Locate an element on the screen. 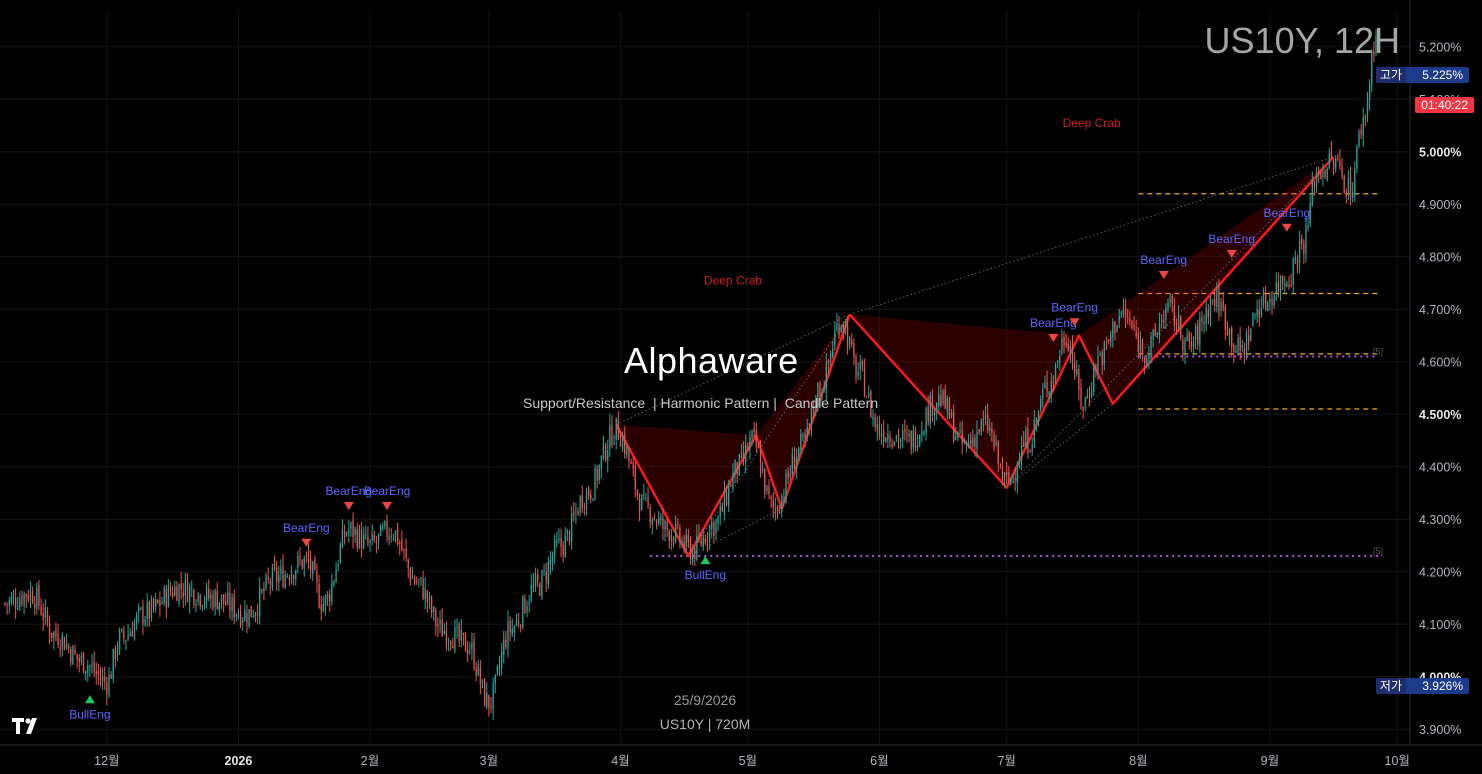 This screenshot has width=1482, height=774. tradingview-logo-icon is located at coordinates (27, 725).